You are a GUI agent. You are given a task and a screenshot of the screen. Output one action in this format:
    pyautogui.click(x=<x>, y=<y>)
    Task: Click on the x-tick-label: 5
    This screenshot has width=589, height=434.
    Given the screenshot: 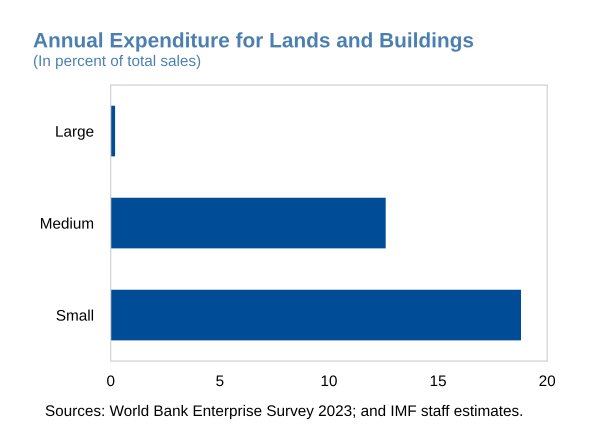 What is the action you would take?
    pyautogui.click(x=220, y=381)
    